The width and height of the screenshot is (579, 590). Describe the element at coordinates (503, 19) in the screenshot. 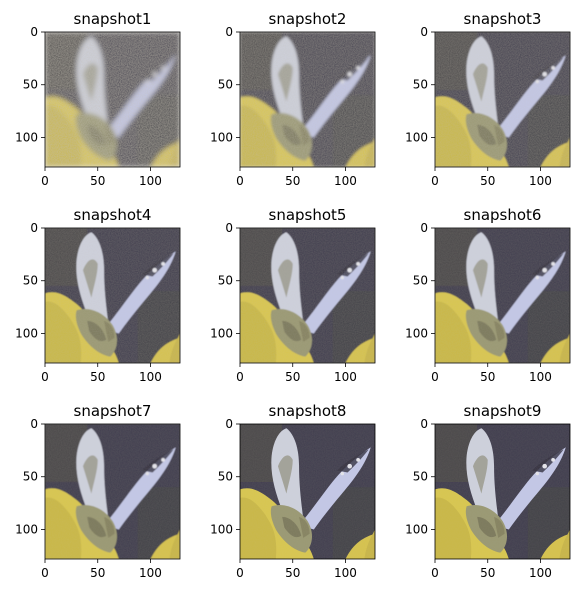

I see `subplot-title: snapshot3` at that location.